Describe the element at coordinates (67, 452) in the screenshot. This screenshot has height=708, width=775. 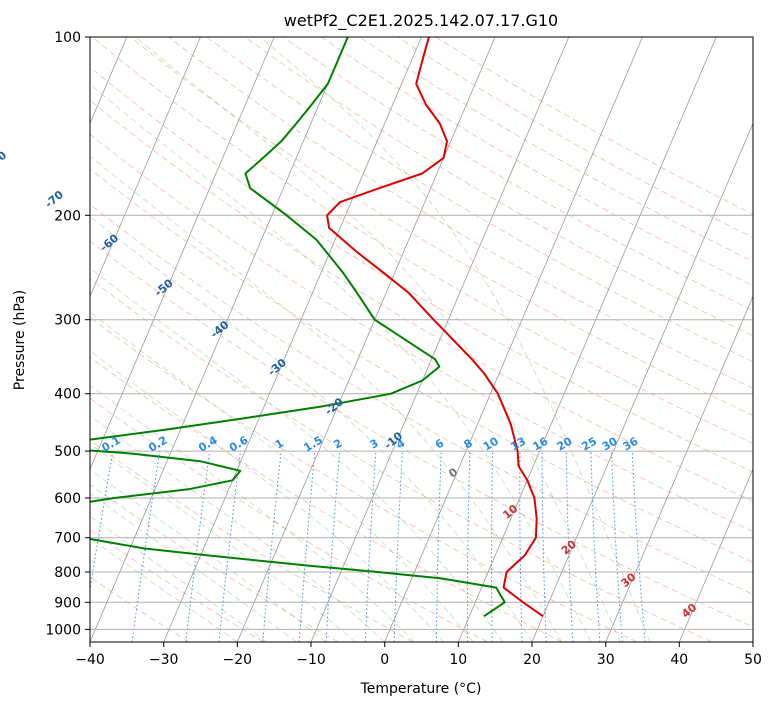
I see `y-tick-label: 500` at that location.